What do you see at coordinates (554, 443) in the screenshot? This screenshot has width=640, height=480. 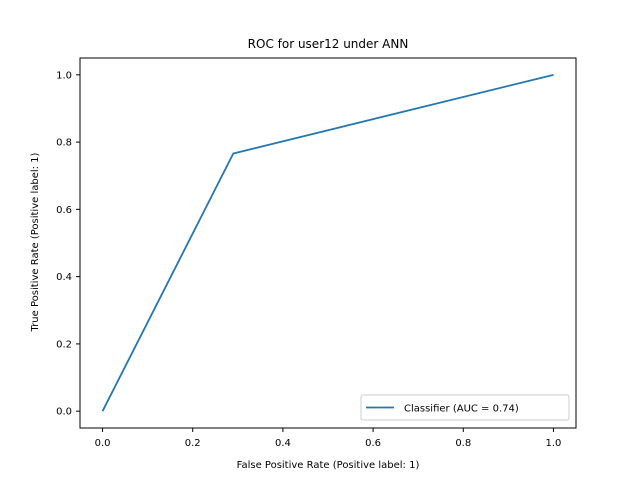 I see `x-tick-label: 1.0` at bounding box center [554, 443].